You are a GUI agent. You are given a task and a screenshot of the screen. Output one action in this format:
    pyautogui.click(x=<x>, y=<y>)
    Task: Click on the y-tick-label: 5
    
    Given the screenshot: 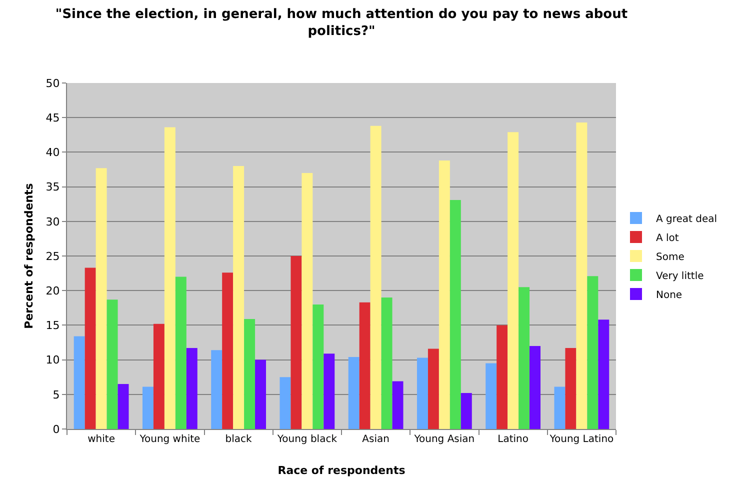 What is the action you would take?
    pyautogui.click(x=56, y=395)
    